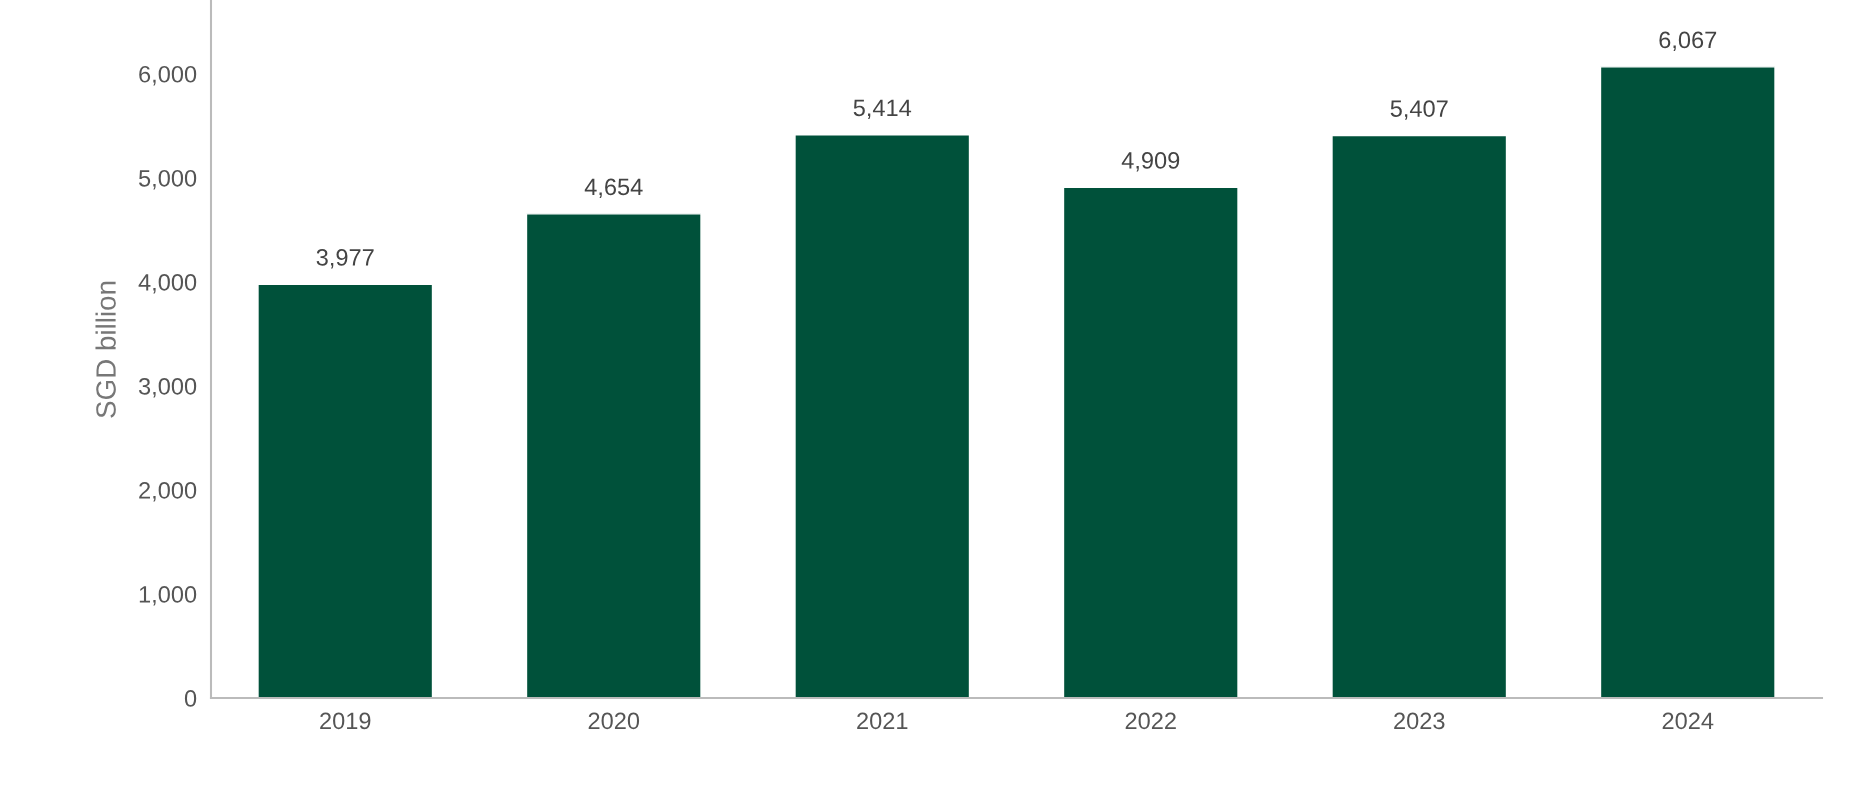 This screenshot has width=1861, height=790. What do you see at coordinates (1150, 162) in the screenshot?
I see `data-label: 4,909` at bounding box center [1150, 162].